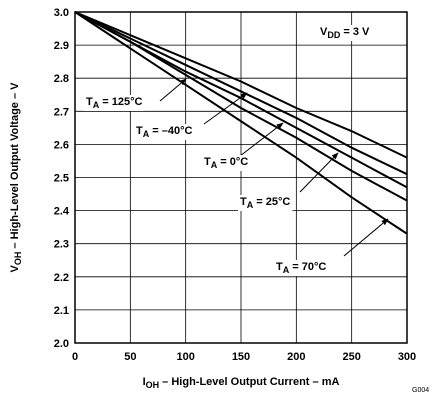 The image size is (433, 395). I want to click on annotation: TA = 125°C, so click(114, 103).